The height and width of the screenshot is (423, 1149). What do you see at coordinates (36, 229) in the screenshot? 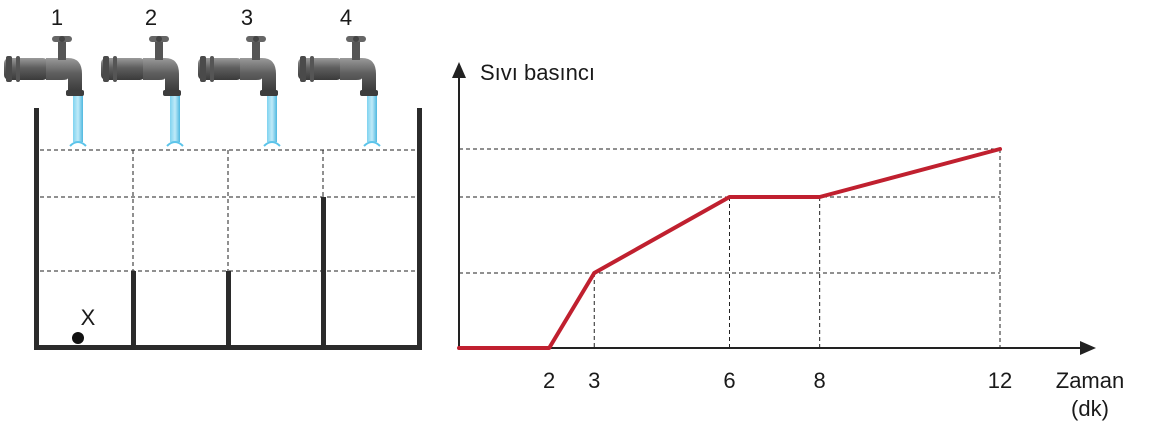
I see `tank-left-wall` at bounding box center [36, 229].